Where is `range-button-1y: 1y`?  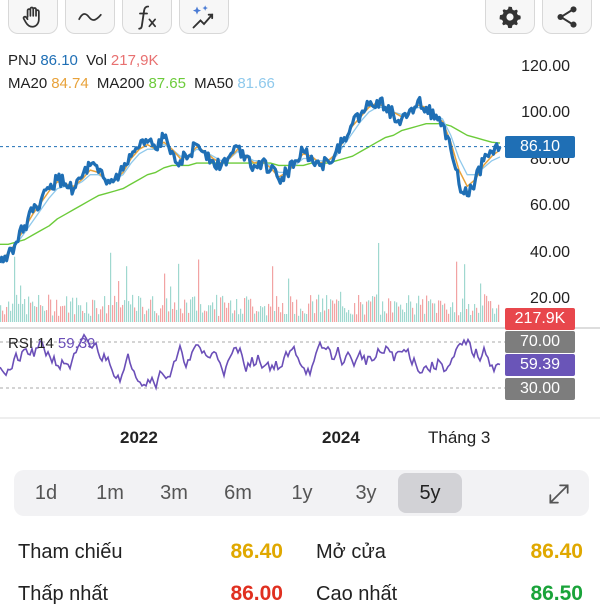
range-button-1y: 1y is located at coordinates (302, 492).